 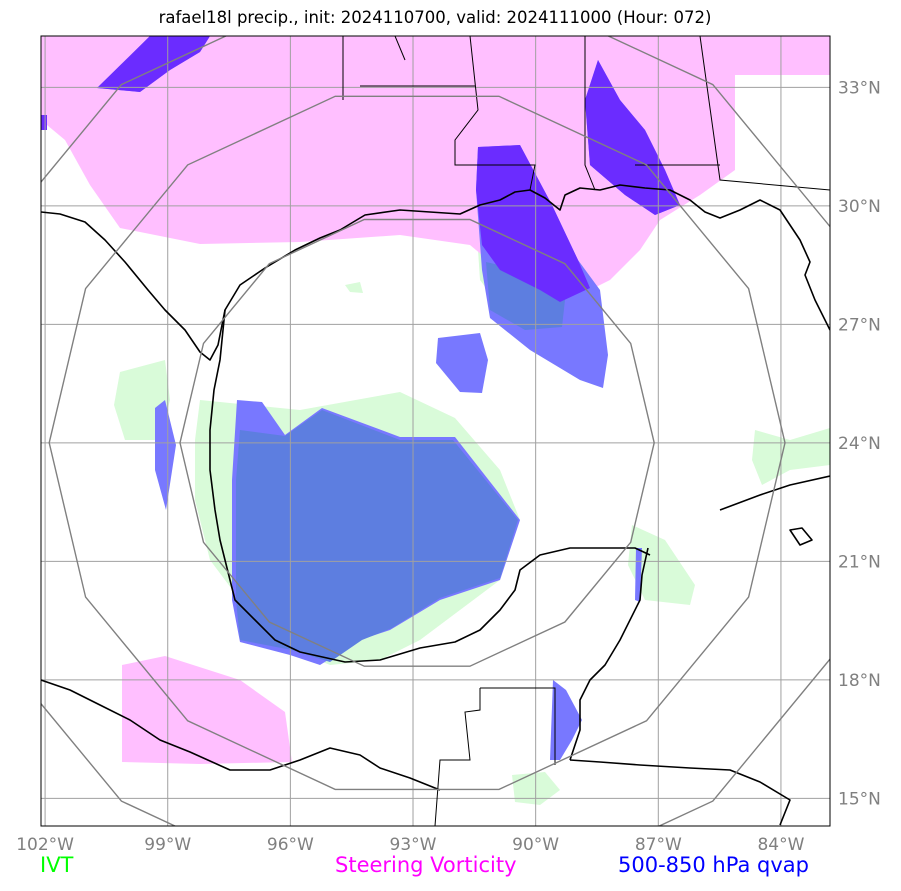 I want to click on ivt-region-yucatan-east, so click(x=661, y=565).